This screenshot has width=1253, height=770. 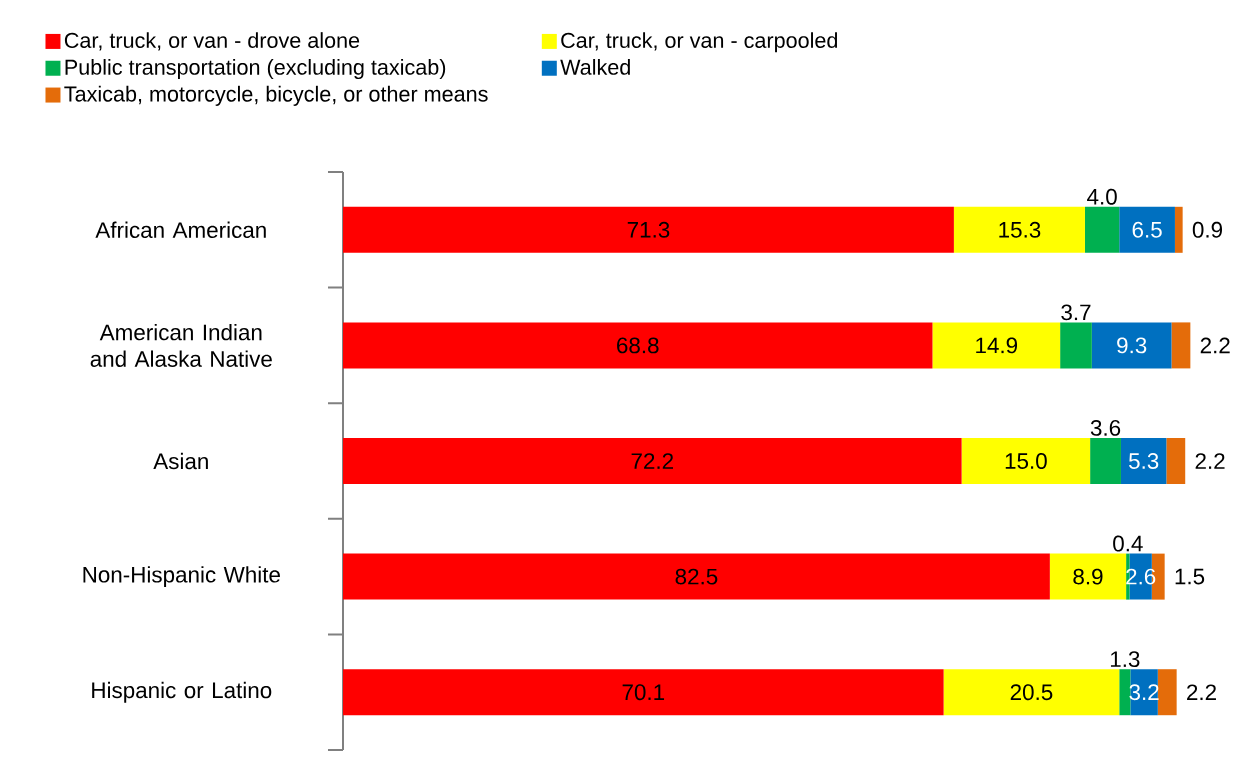 What do you see at coordinates (1105, 428) in the screenshot?
I see `data-label: 3.6` at bounding box center [1105, 428].